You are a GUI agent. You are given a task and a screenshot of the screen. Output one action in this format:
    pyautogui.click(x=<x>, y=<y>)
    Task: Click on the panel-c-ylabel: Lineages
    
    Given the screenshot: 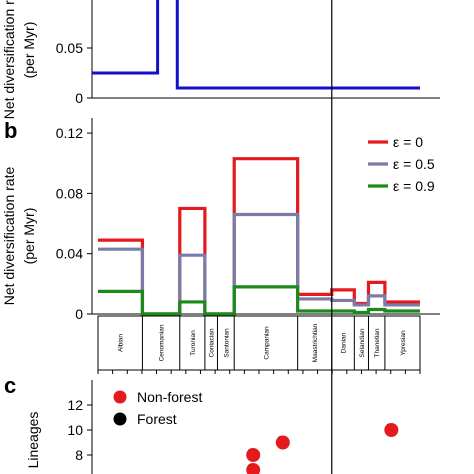 What is the action you would take?
    pyautogui.click(x=33, y=440)
    